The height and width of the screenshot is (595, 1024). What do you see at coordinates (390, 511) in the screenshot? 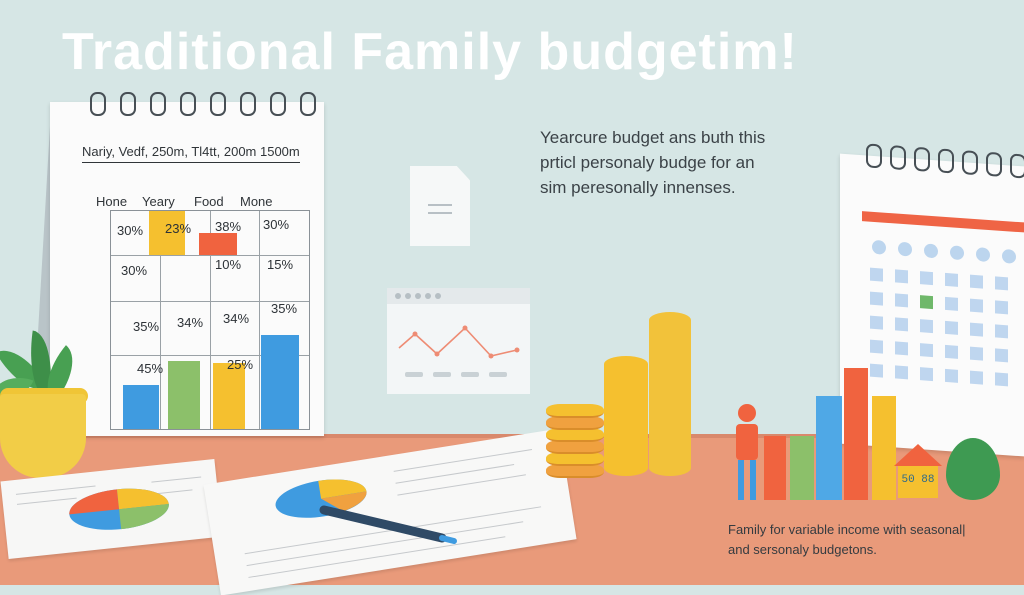
I see `report-paper` at bounding box center [390, 511].